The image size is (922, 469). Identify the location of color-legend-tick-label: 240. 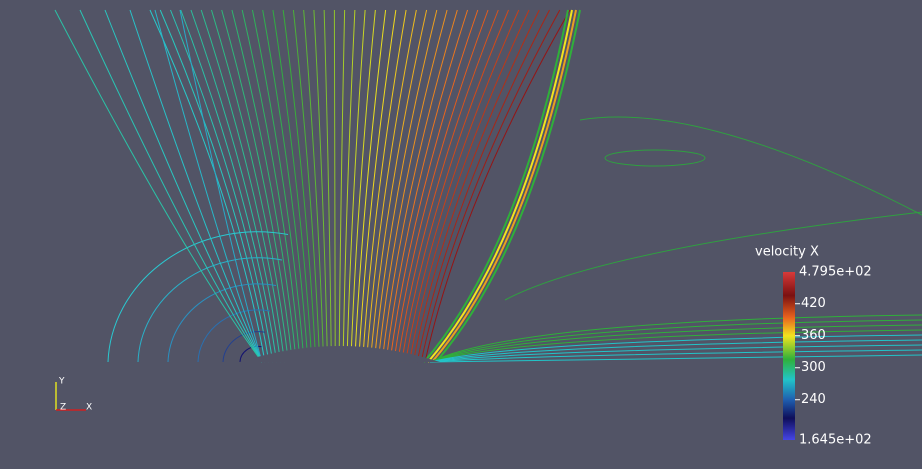
(813, 399).